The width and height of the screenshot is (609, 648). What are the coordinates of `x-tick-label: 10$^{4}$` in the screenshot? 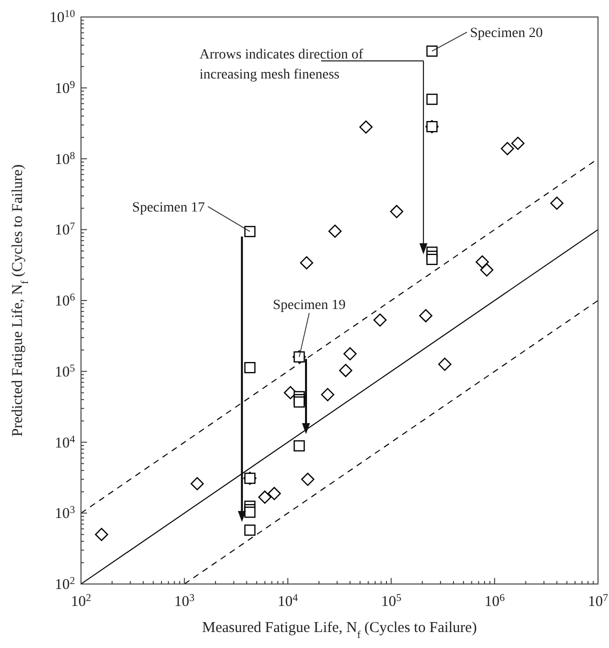 It's located at (288, 601).